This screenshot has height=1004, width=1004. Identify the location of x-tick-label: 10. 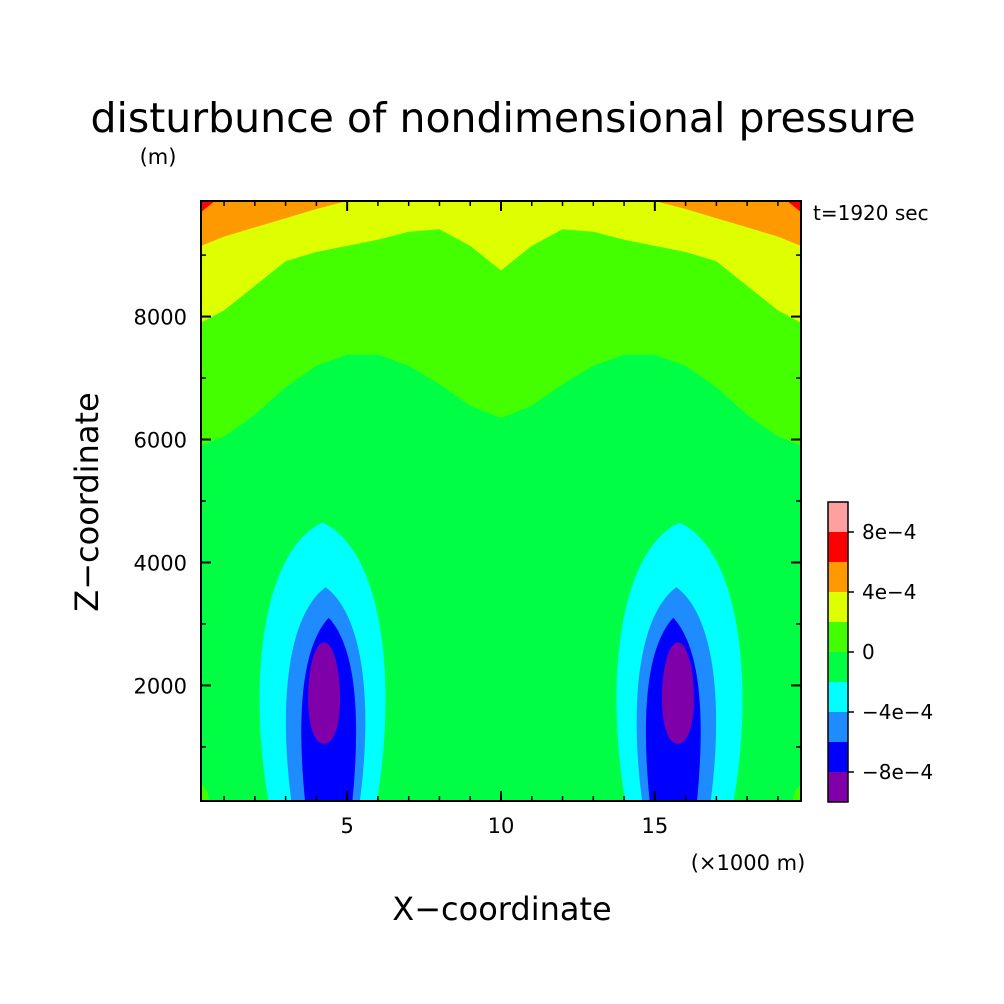
(501, 826).